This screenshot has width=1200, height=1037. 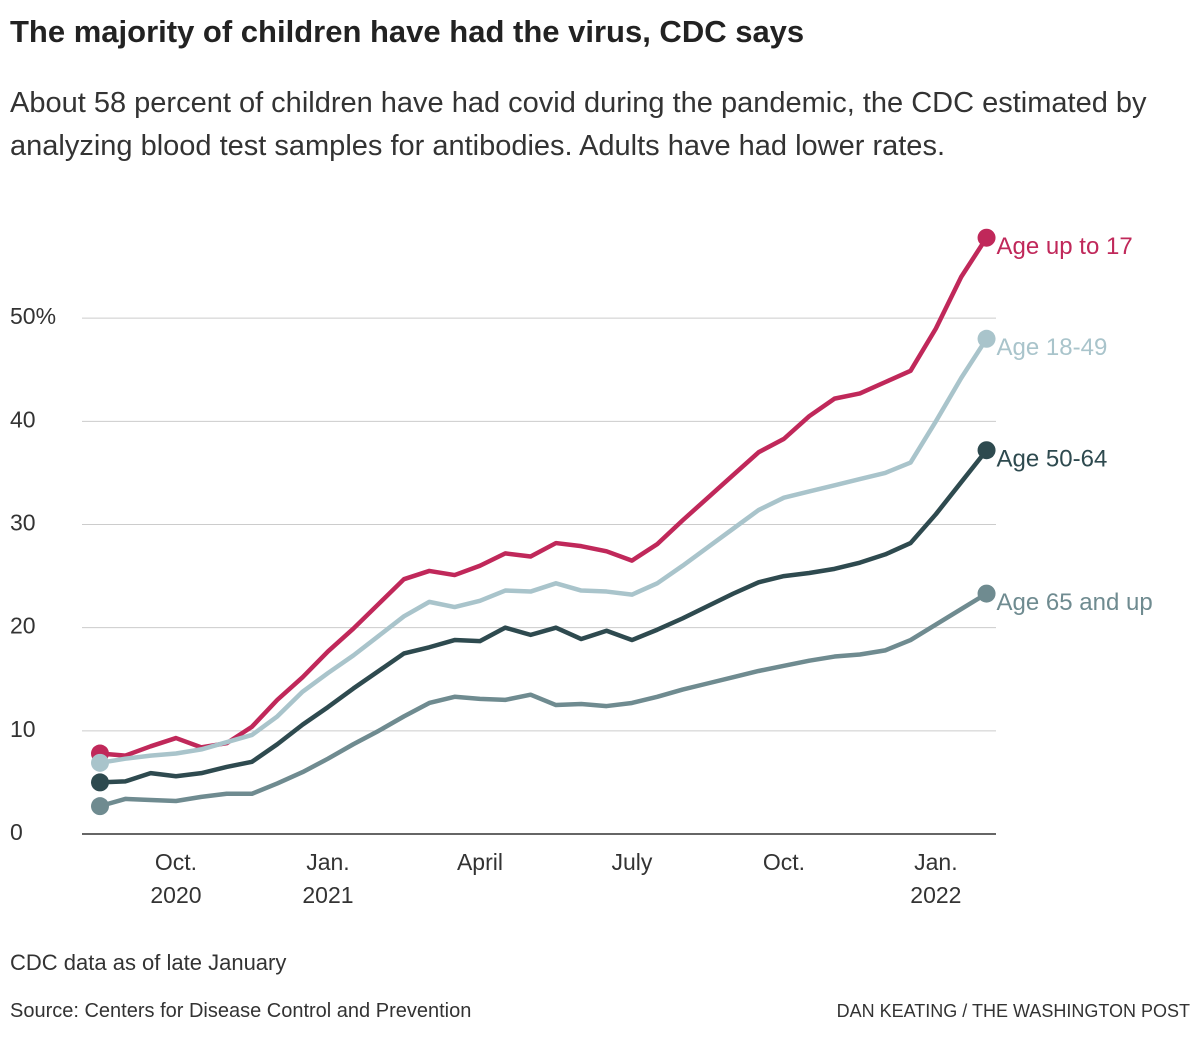 I want to click on x-tick-year: 2021, so click(x=327, y=895).